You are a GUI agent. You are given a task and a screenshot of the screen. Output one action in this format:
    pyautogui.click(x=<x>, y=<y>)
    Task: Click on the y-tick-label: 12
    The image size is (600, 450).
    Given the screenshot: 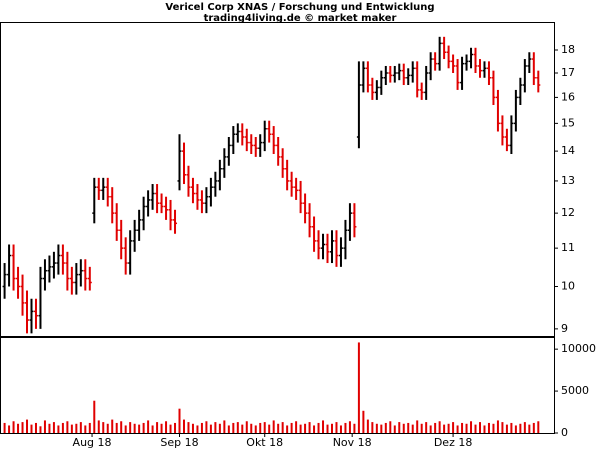 What is the action you would take?
    pyautogui.click(x=568, y=212)
    